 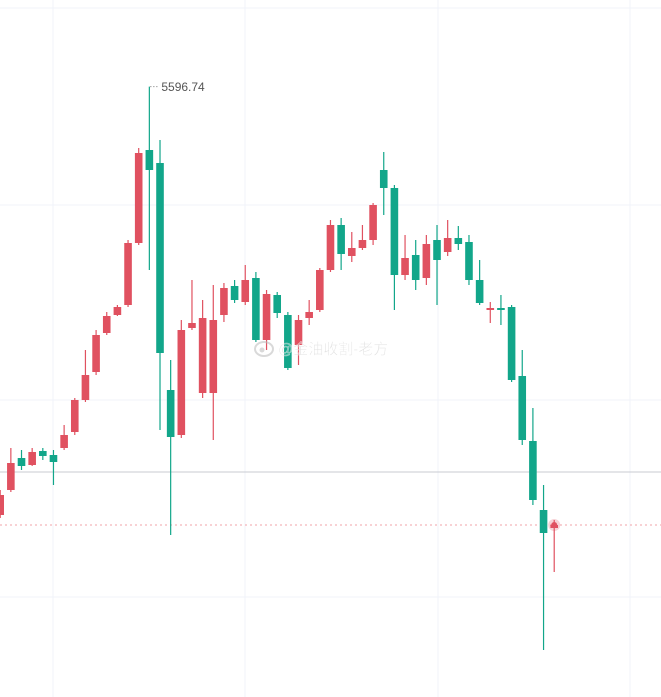 What do you see at coordinates (183, 87) in the screenshot?
I see `high-label: 5596.74` at bounding box center [183, 87].